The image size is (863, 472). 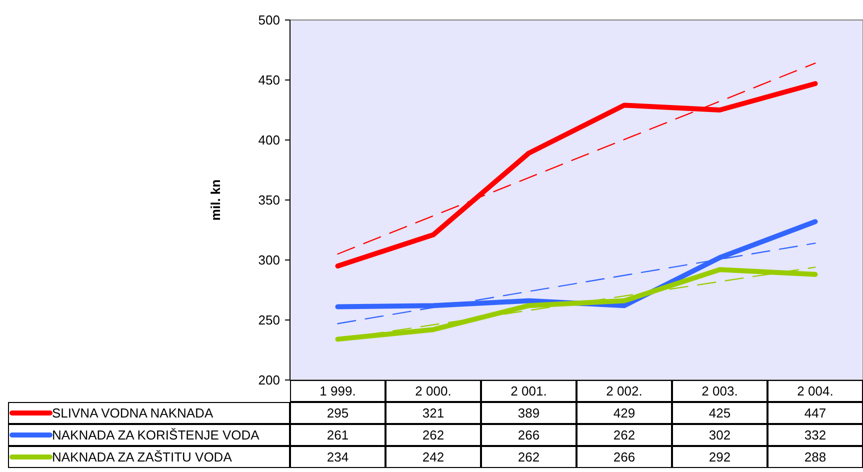 What do you see at coordinates (719, 457) in the screenshot?
I see `data-label: 292` at bounding box center [719, 457].